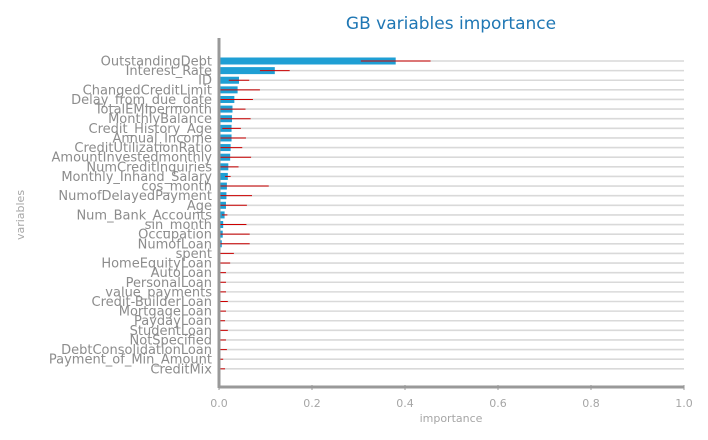 This screenshot has height=440, width=708. Describe the element at coordinates (451, 403) in the screenshot. I see `x-tick-labels: 0.0 0.2 0.4 0.6 0.8 1.0` at that location.